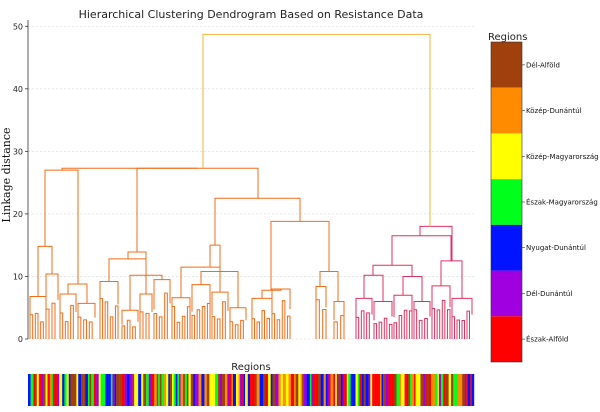  Describe the element at coordinates (549, 294) in the screenshot. I see `legend-label: Dél-Dunántúl` at that location.